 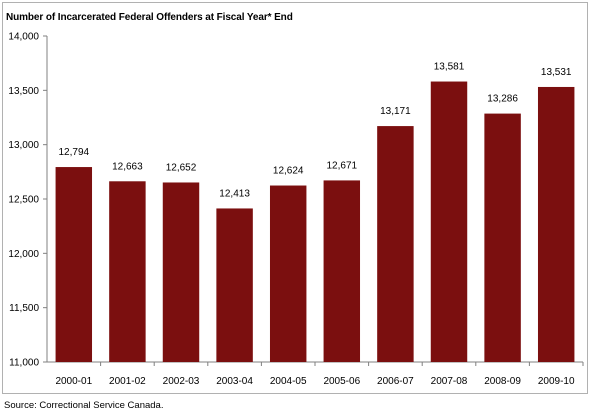 What do you see at coordinates (23, 254) in the screenshot?
I see `y-tick-label: 12,000` at bounding box center [23, 254].